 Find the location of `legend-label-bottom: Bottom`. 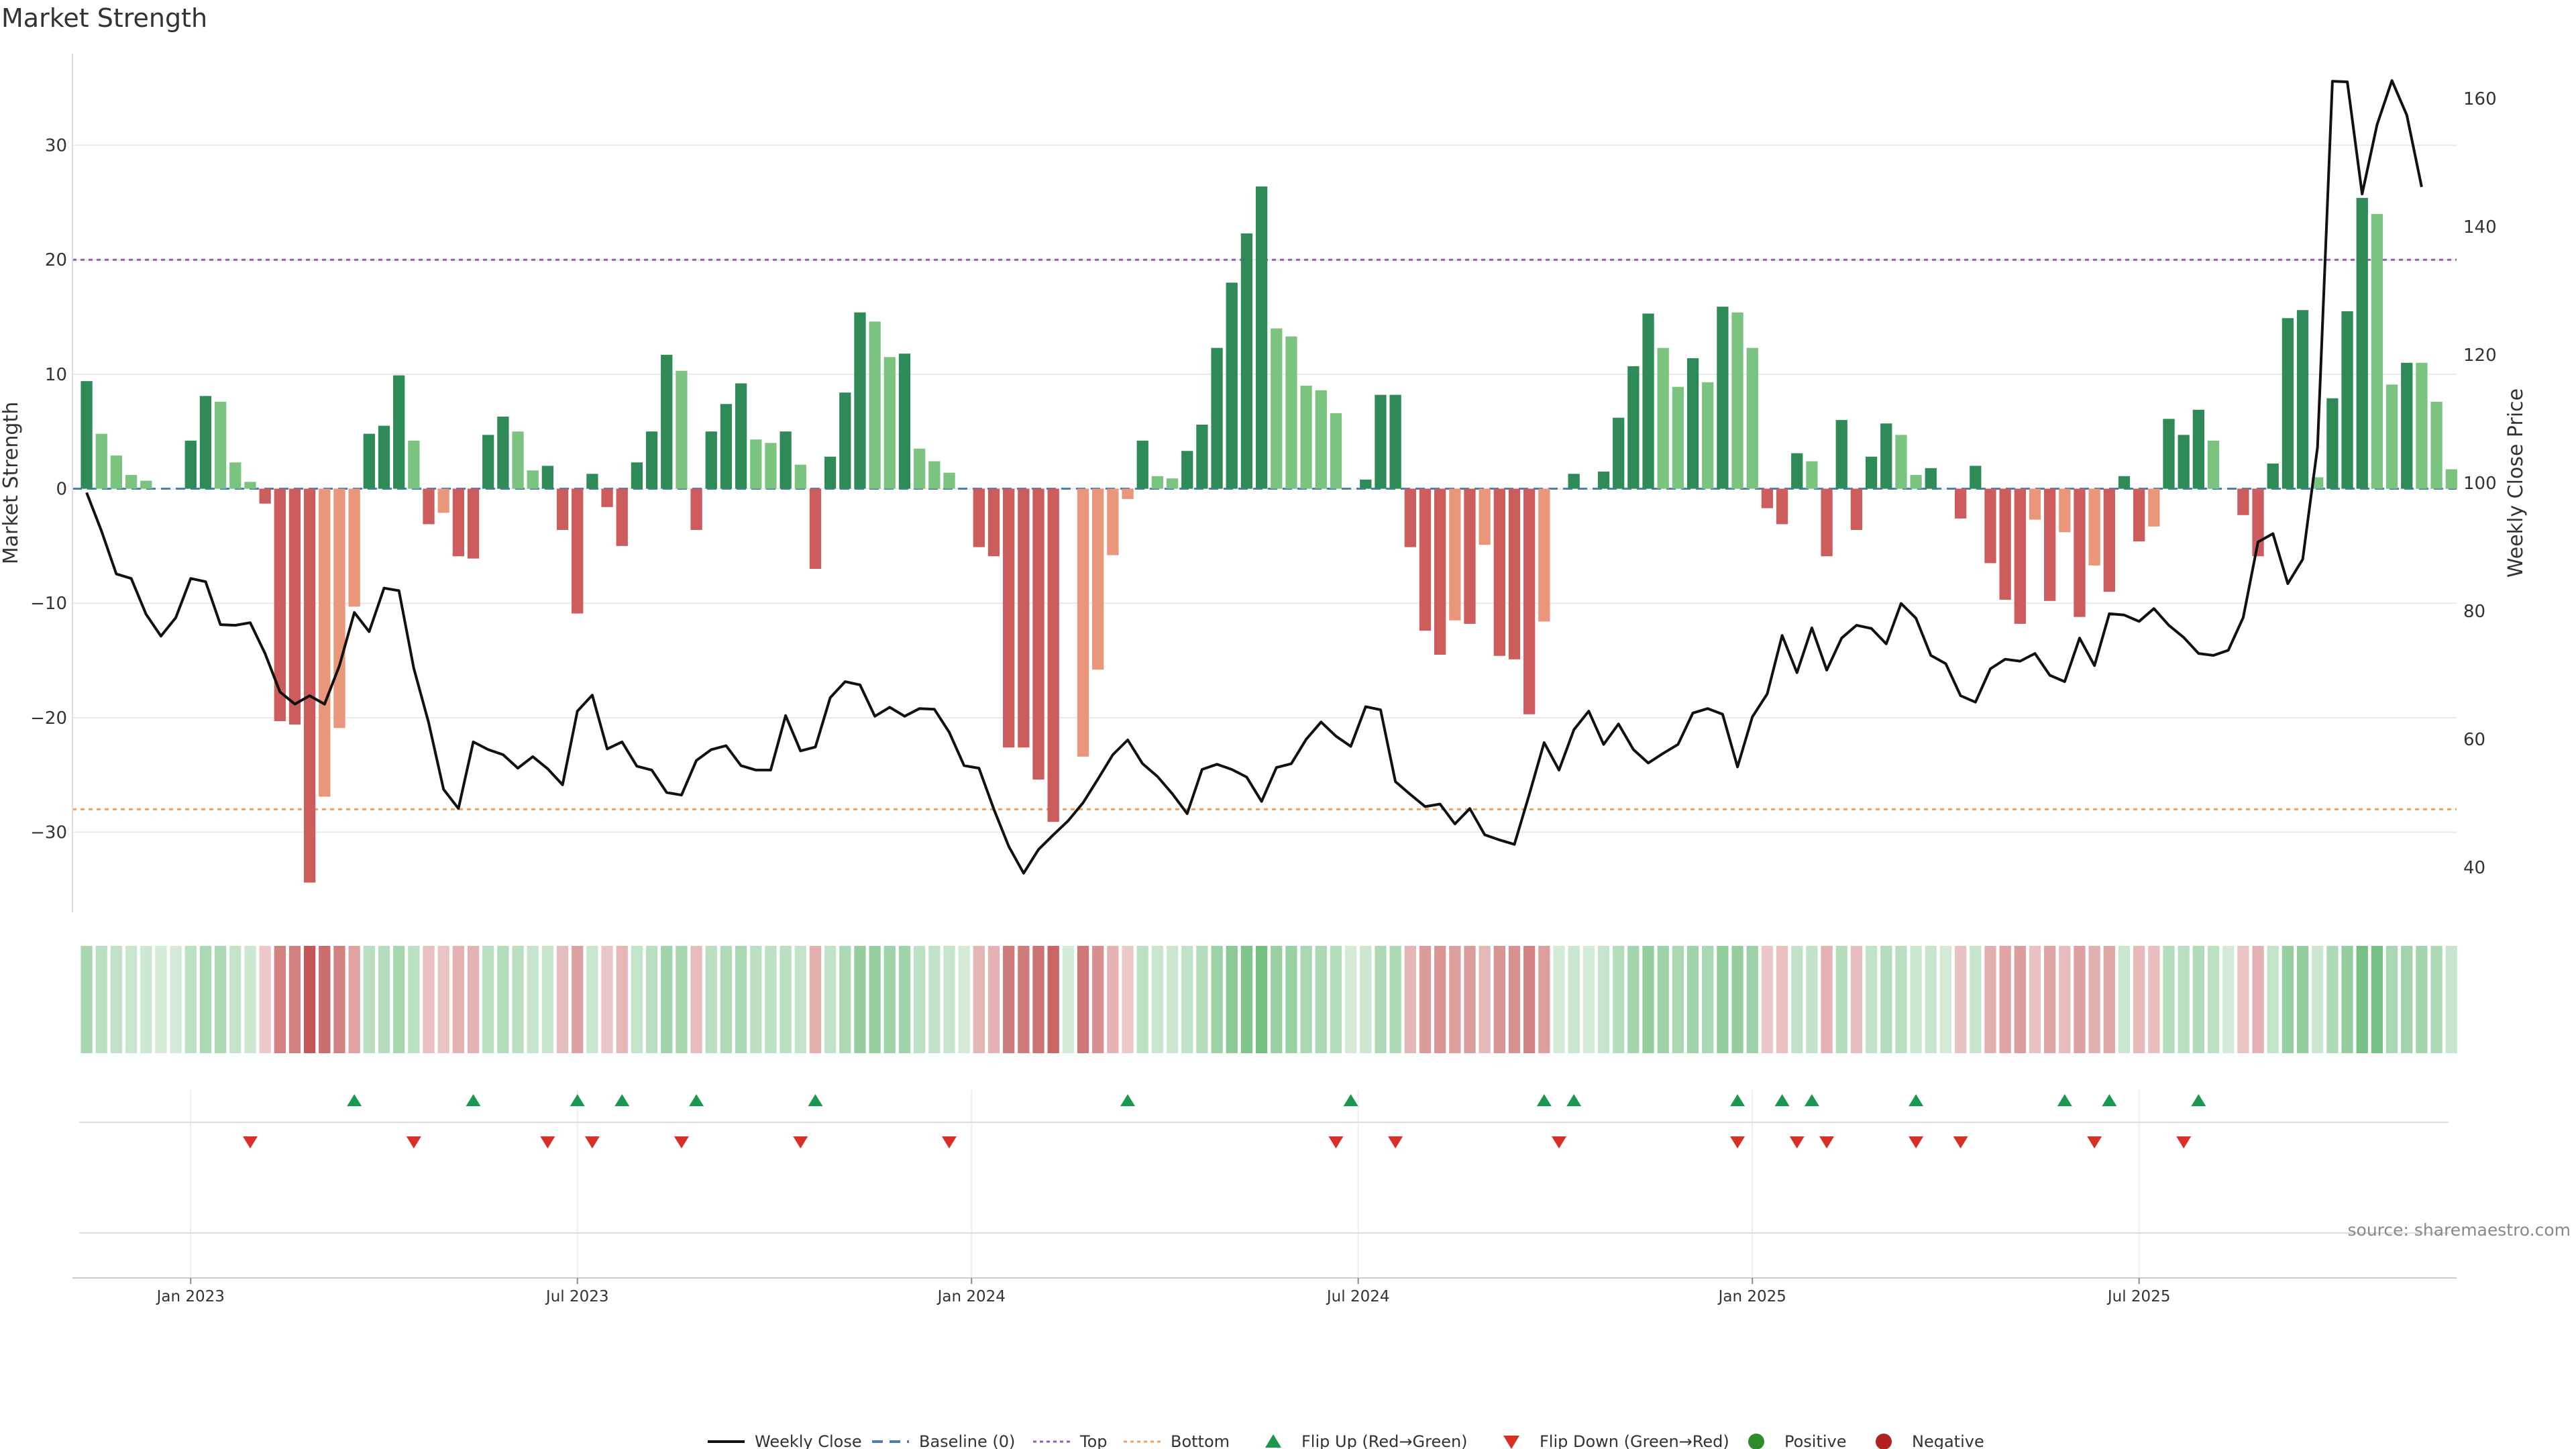

legend-label-bottom: Bottom is located at coordinates (1200, 1440).